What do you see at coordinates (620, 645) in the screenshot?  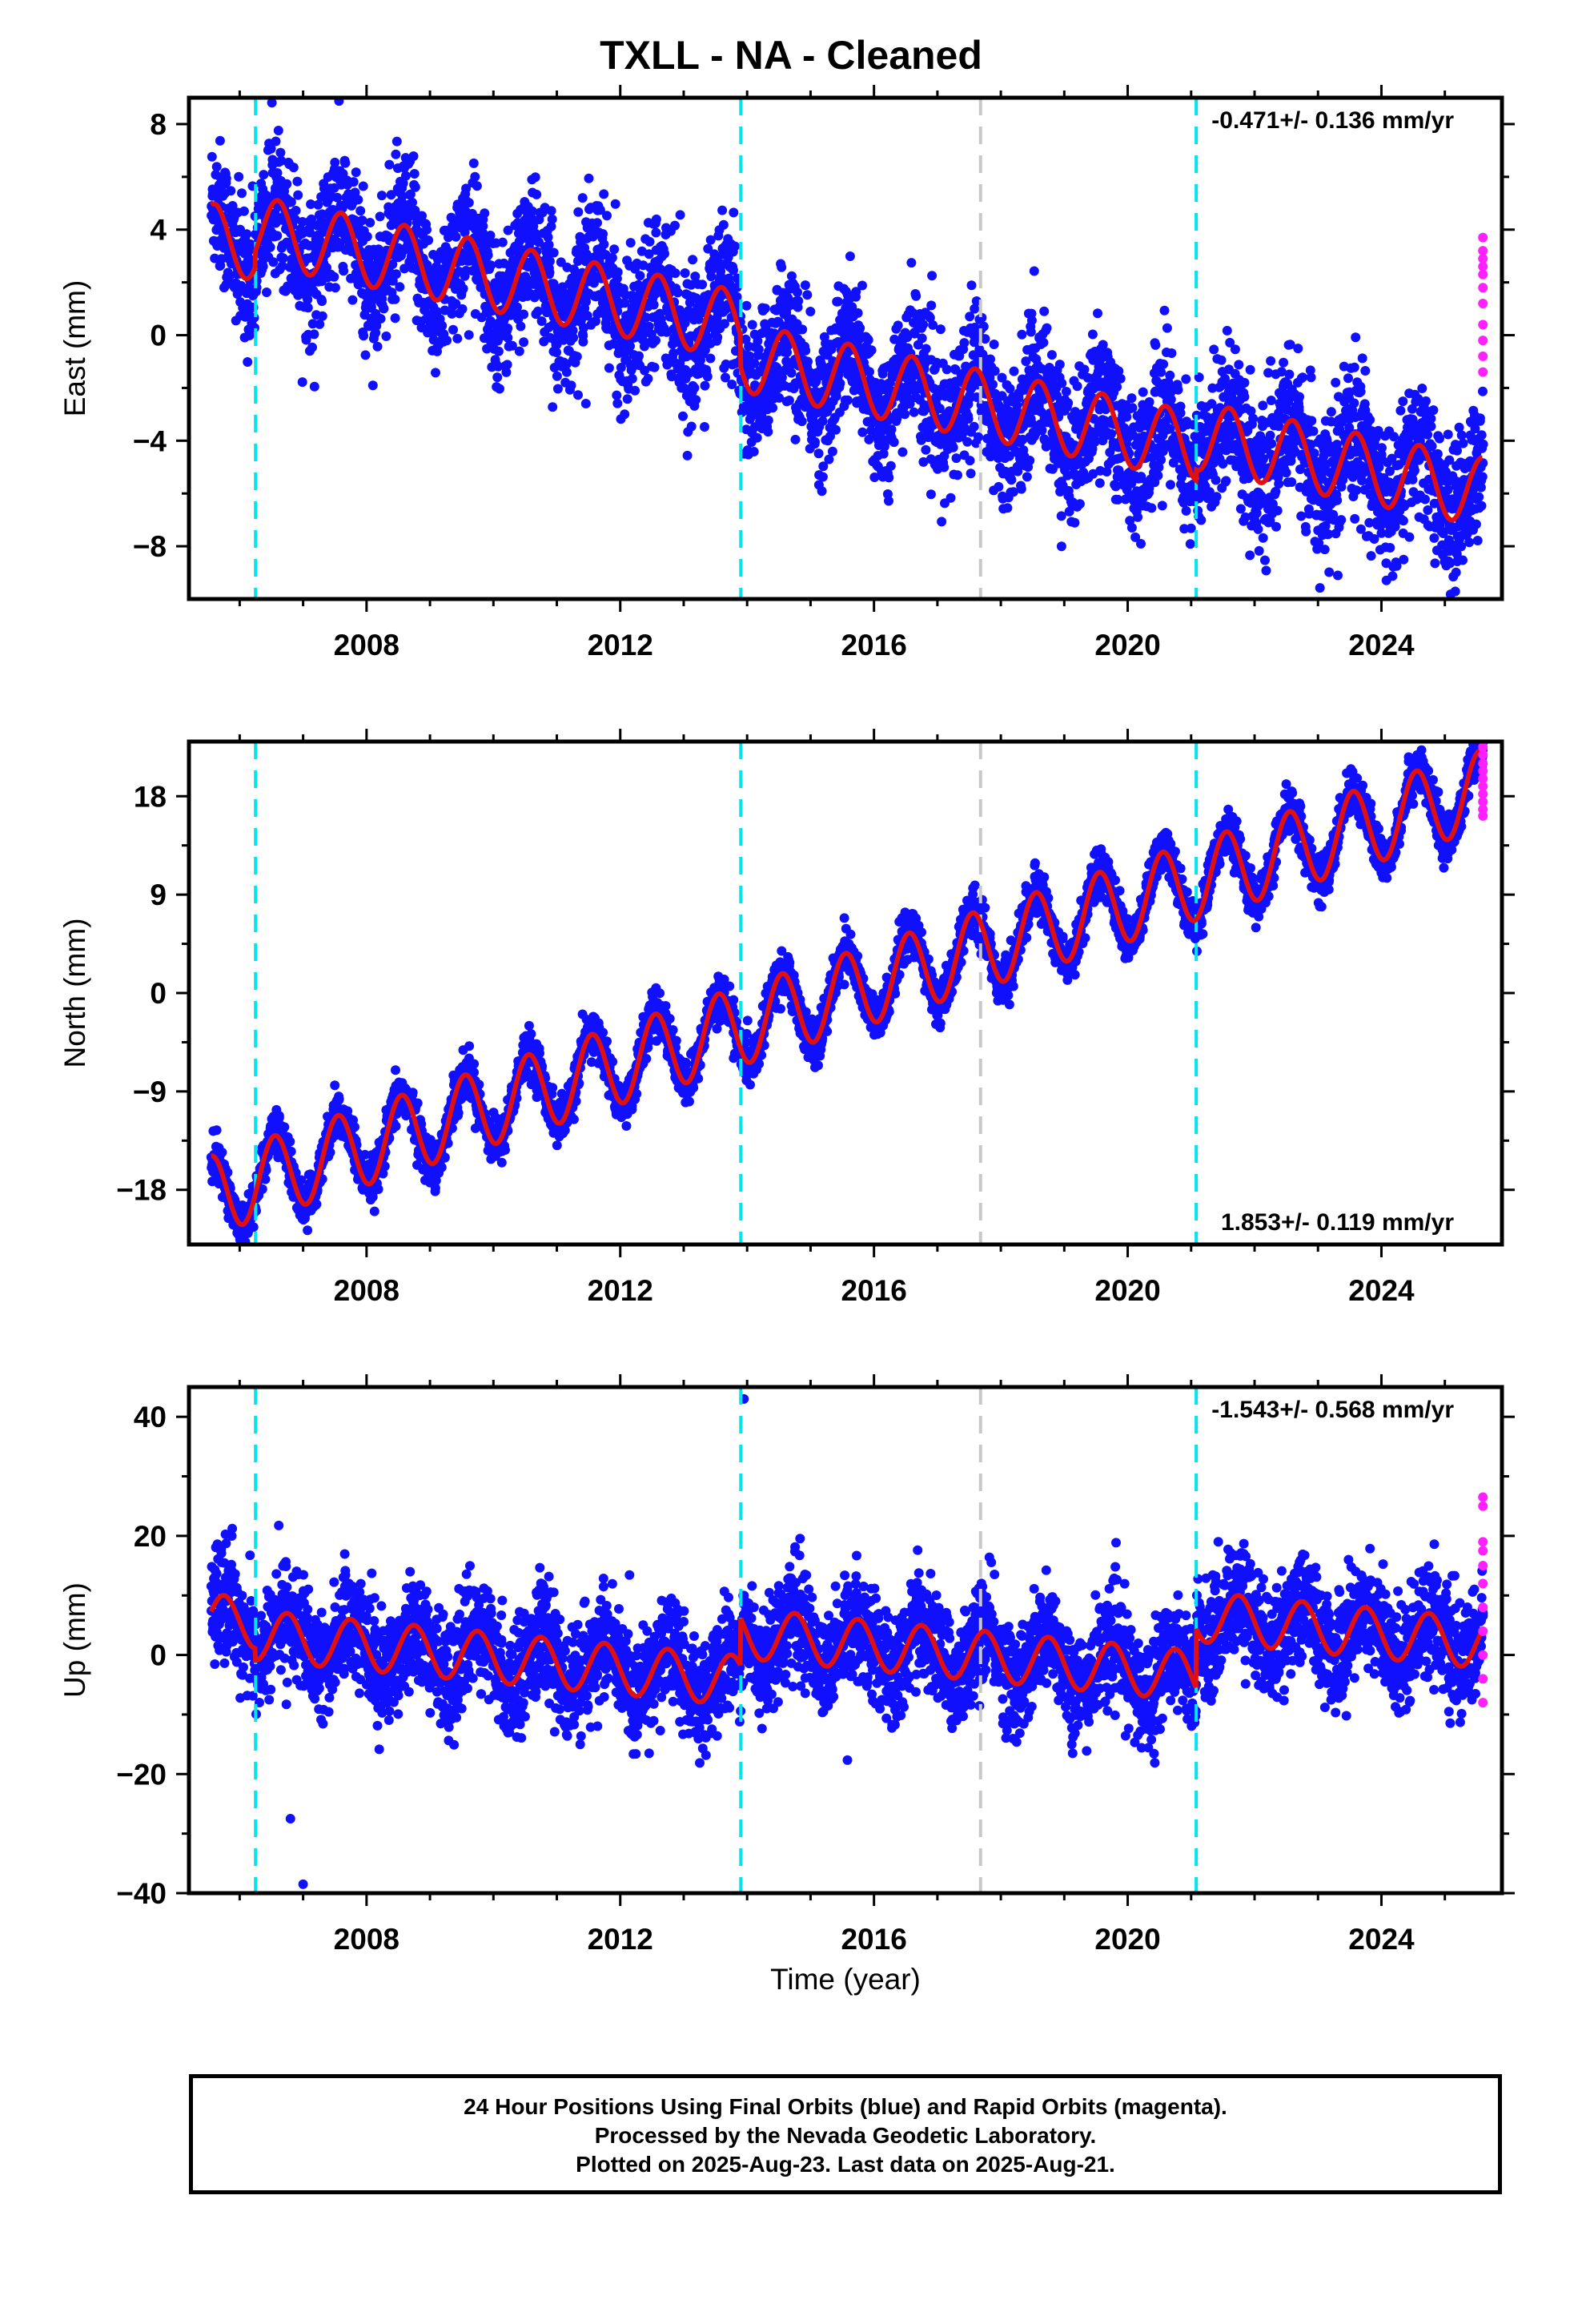 I see `x-tick-label: 2012` at bounding box center [620, 645].